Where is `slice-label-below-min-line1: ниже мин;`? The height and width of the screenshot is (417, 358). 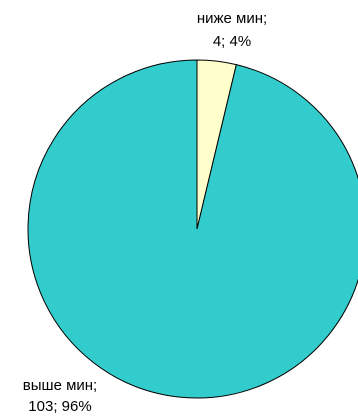 slice-label-below-min-line1: ниже мин; is located at coordinates (232, 18).